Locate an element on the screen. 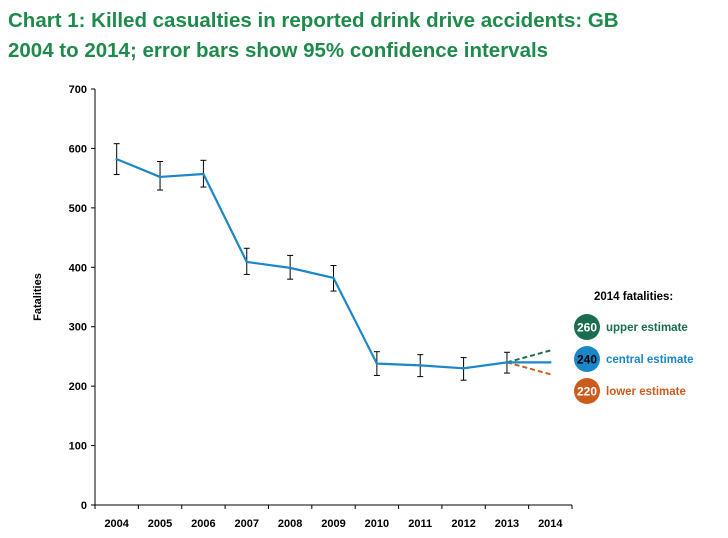  y-tick-label: 0 is located at coordinates (84, 506).